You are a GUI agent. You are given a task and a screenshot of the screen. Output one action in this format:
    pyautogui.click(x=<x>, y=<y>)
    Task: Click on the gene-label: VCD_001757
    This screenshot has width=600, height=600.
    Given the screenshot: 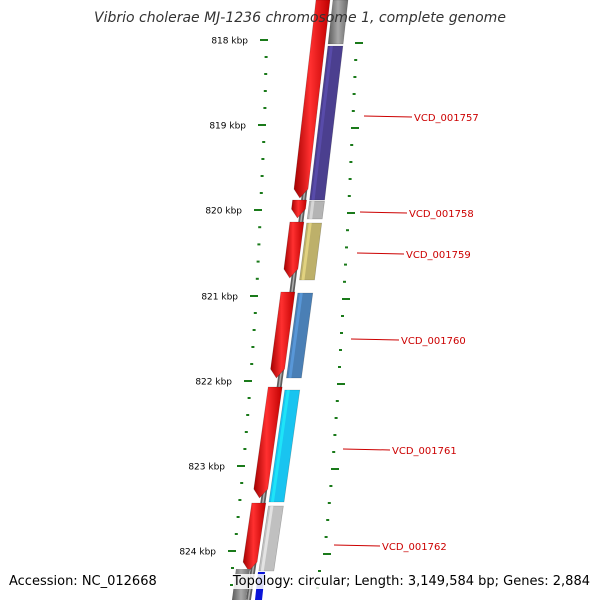 What is the action you would take?
    pyautogui.click(x=446, y=118)
    